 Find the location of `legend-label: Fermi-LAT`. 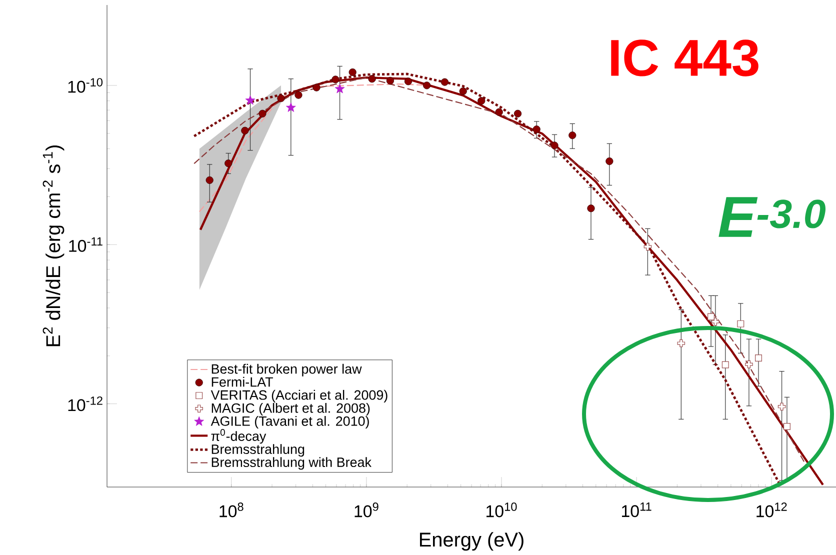

legend-label: Fermi-LAT is located at coordinates (242, 381).